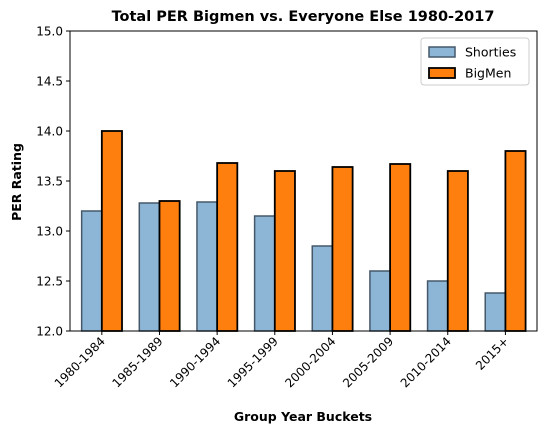 Image resolution: width=548 pixels, height=435 pixels. I want to click on bar-shorties-1980-1984, so click(91, 271).